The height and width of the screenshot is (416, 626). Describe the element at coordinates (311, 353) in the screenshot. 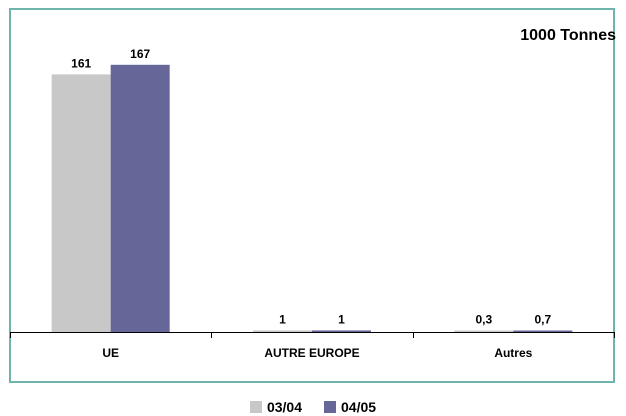

I see `category-label-autre-europe: AUTRE EUROPE` at that location.